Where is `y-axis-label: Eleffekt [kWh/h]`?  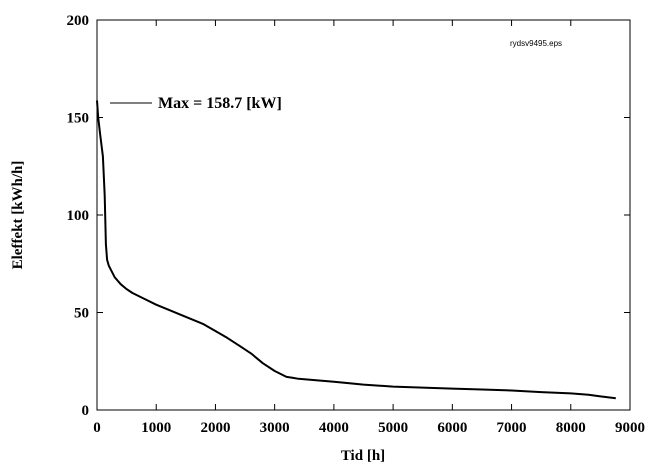 y-axis-label: Eleffekt [kWh/h] is located at coordinates (18, 215).